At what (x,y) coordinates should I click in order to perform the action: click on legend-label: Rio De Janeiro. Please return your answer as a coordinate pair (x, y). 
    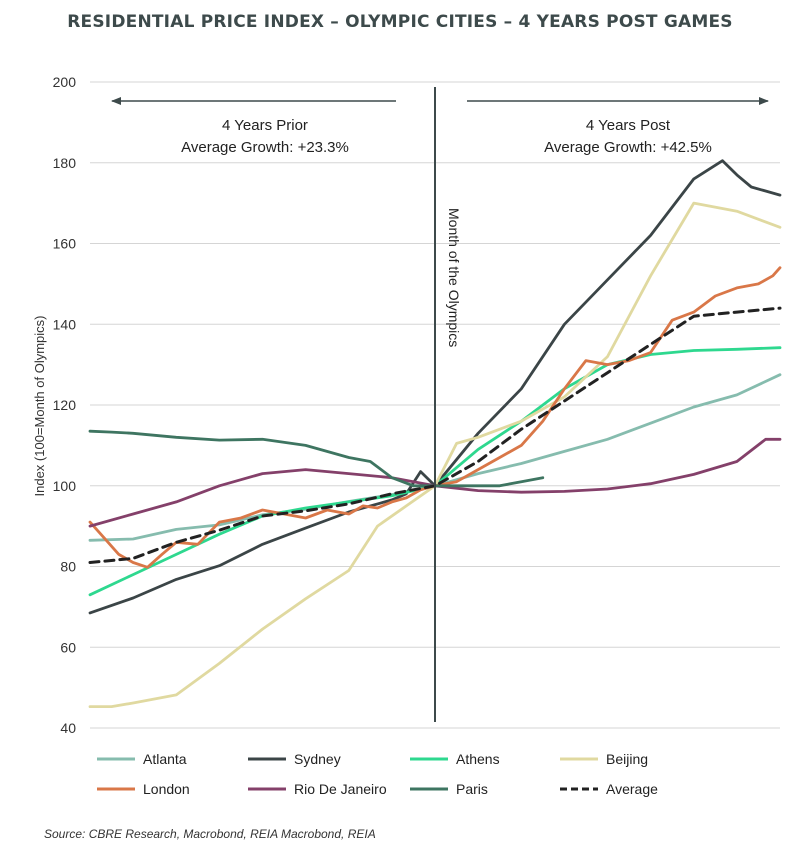
    Looking at the image, I should click on (340, 789).